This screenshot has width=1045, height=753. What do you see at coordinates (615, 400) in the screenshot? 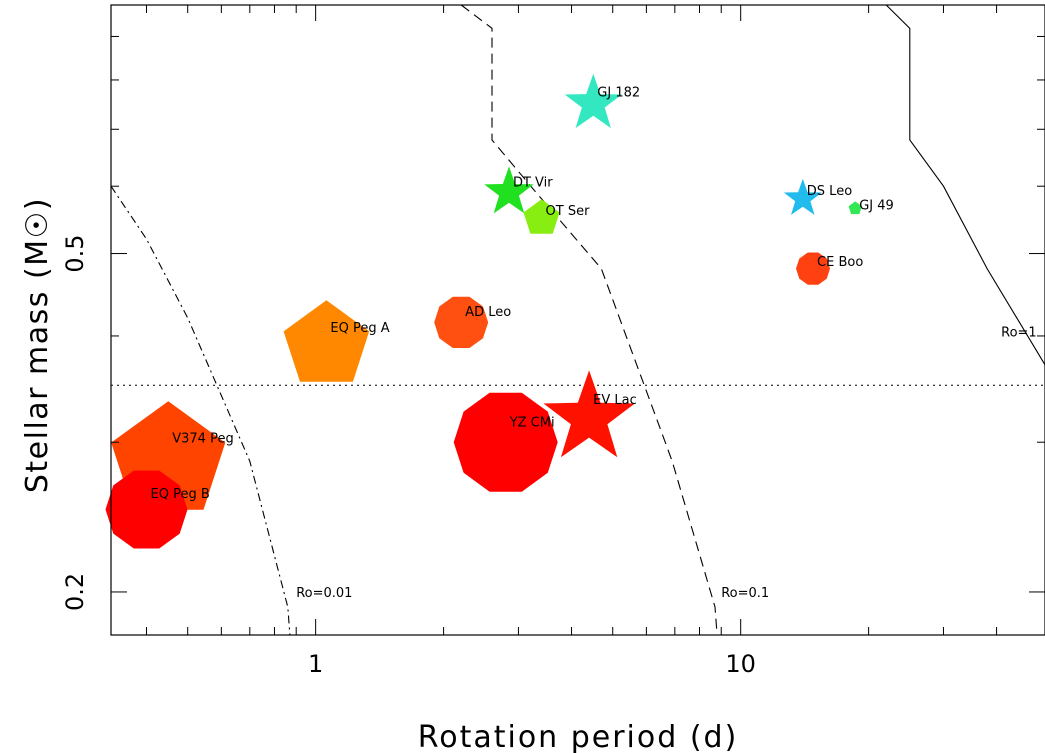
I see `label-ev-lac: EV Lac` at bounding box center [615, 400].